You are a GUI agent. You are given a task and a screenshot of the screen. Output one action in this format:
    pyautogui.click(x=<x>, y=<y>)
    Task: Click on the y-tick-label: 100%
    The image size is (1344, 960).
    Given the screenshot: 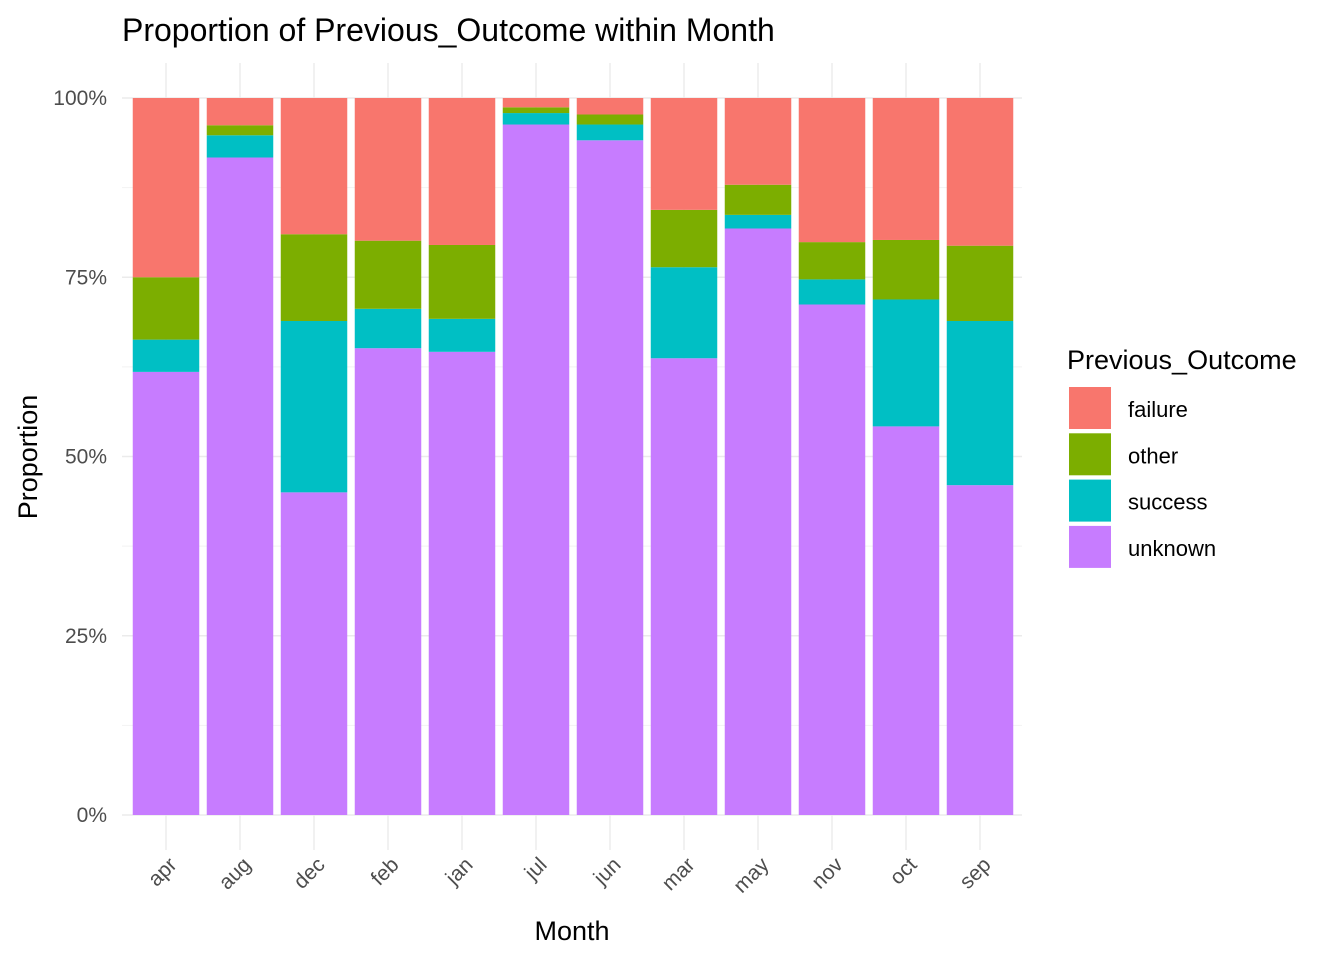 What is the action you would take?
    pyautogui.click(x=80, y=98)
    